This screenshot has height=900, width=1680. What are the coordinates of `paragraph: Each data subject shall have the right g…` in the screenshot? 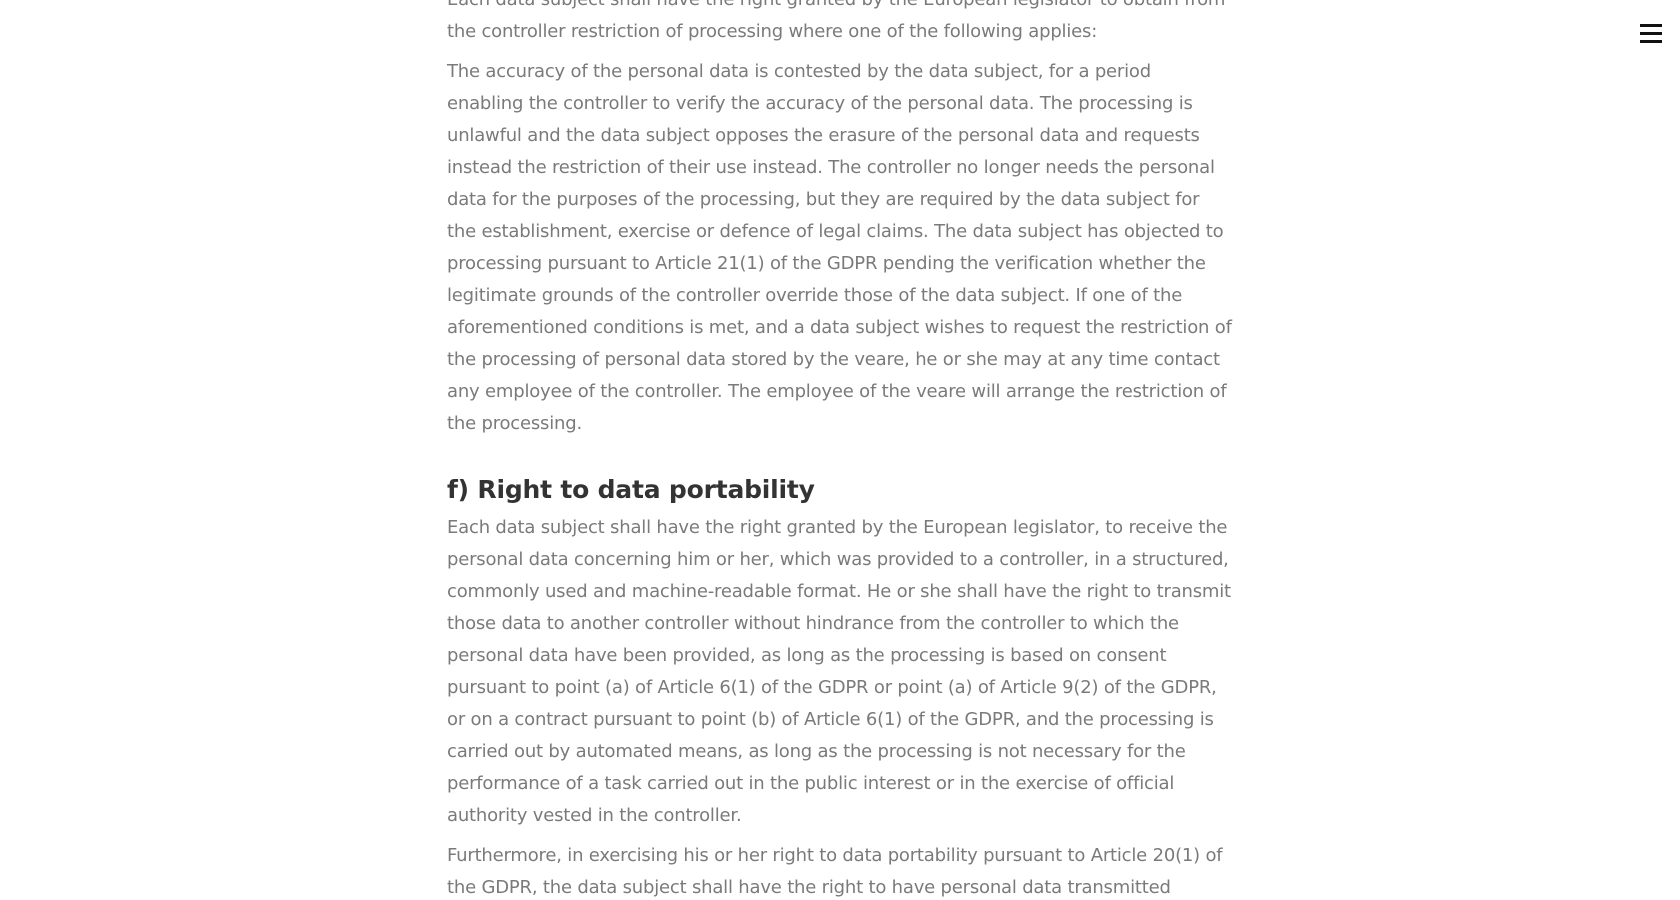 It's located at (836, 21).